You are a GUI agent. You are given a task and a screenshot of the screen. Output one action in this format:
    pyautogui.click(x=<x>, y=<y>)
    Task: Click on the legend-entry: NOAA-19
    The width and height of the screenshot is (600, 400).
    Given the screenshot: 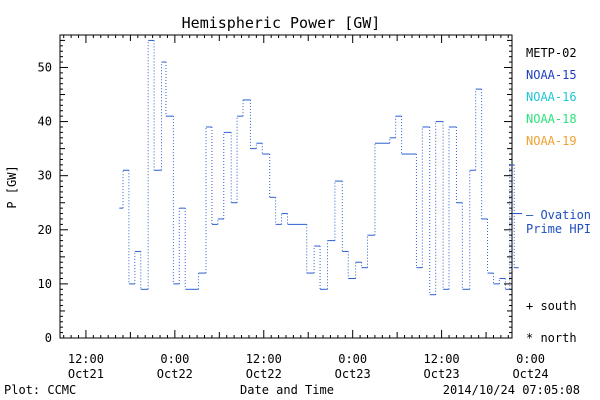 What is the action you would take?
    pyautogui.click(x=551, y=141)
    